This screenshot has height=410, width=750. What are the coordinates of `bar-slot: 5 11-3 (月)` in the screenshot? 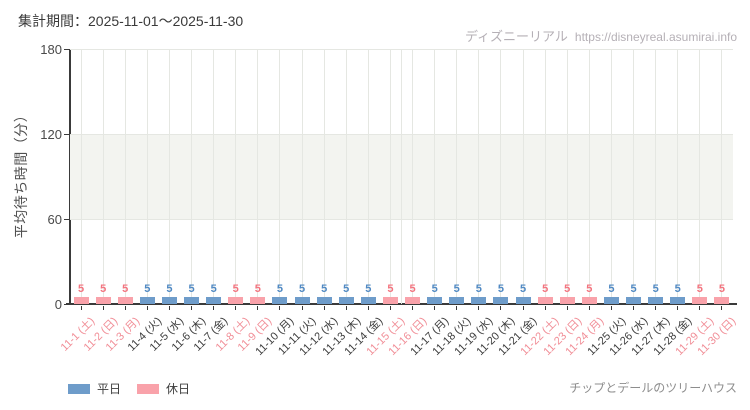 It's located at (122, 201).